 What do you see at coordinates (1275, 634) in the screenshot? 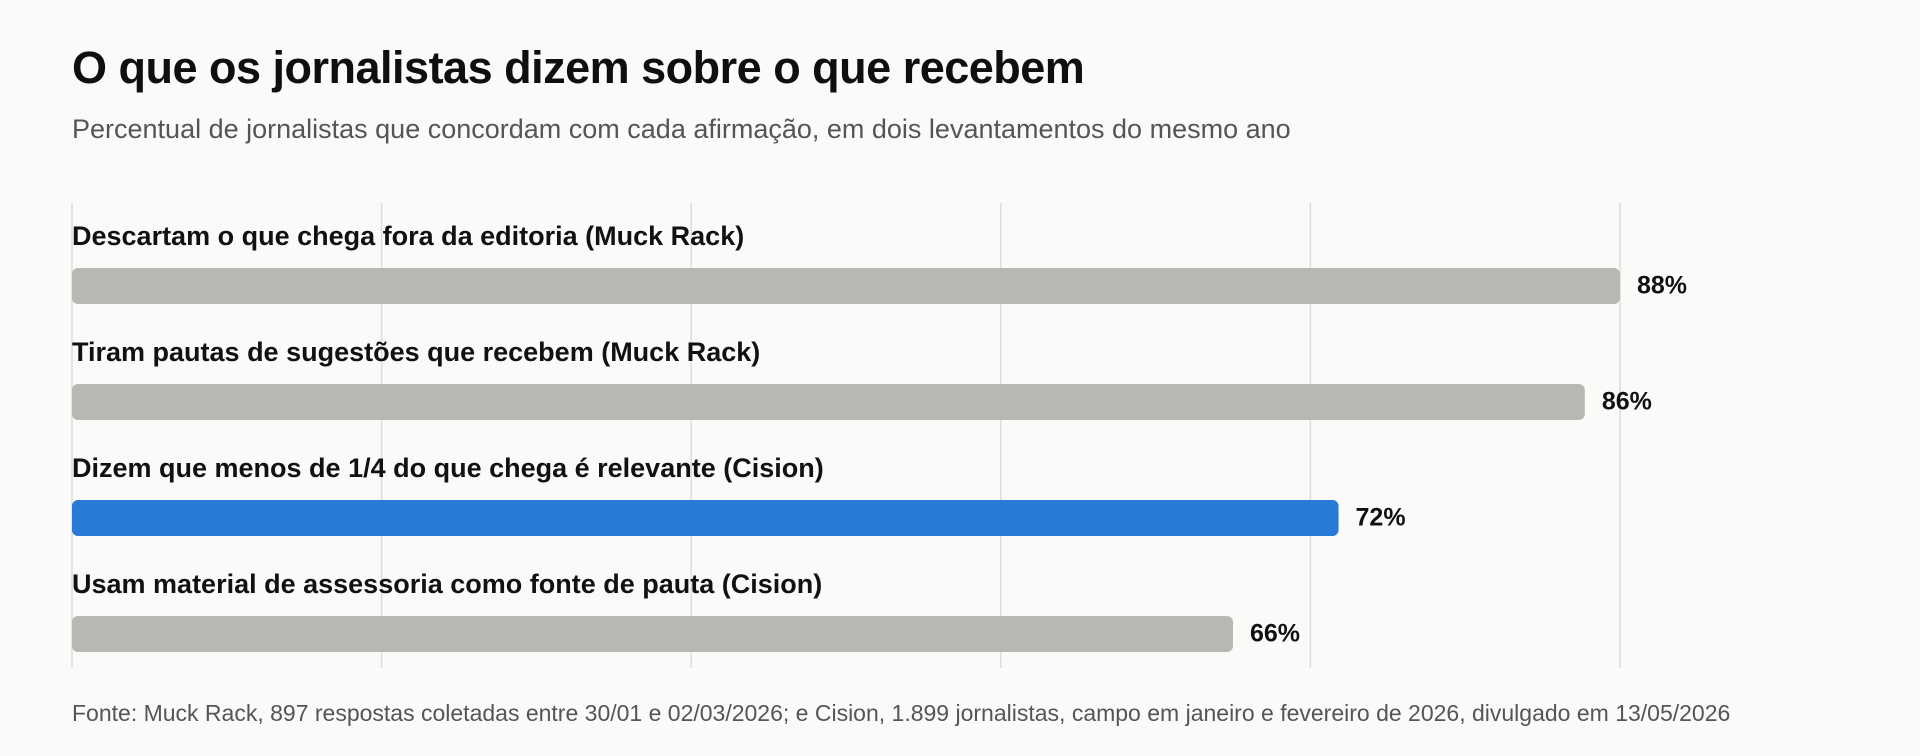
I see `value-label: 66%` at bounding box center [1275, 634].